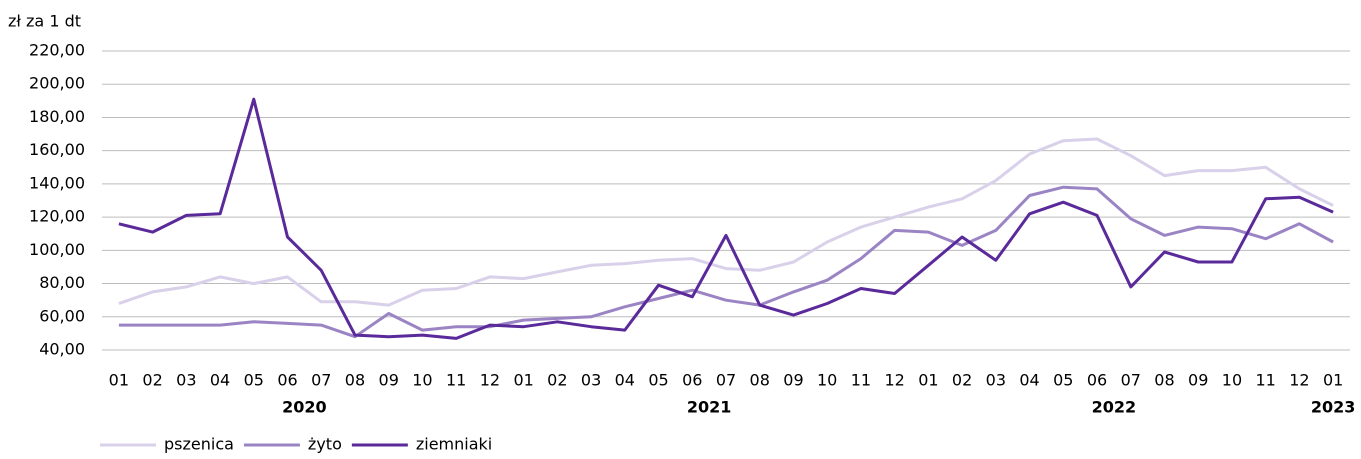 This screenshot has width=1361, height=459. What do you see at coordinates (57, 83) in the screenshot?
I see `y-tick-label: 200,00` at bounding box center [57, 83].